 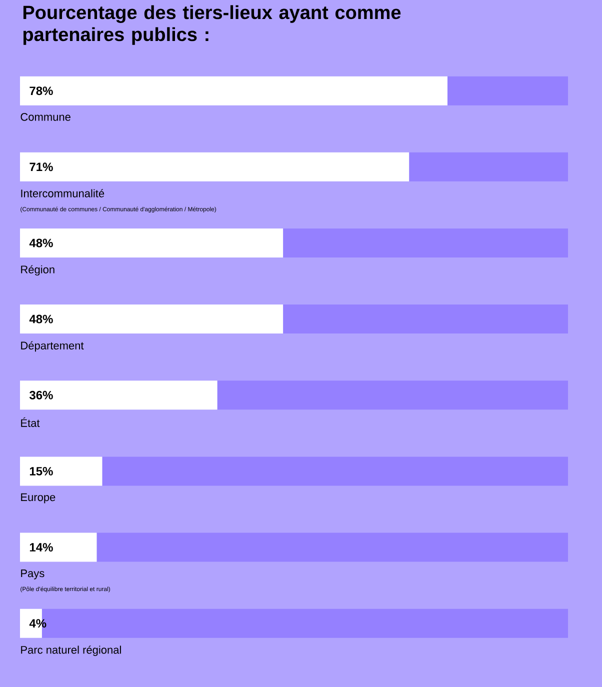 What do you see at coordinates (37, 270) in the screenshot?
I see `y-tick-label: Région` at bounding box center [37, 270].